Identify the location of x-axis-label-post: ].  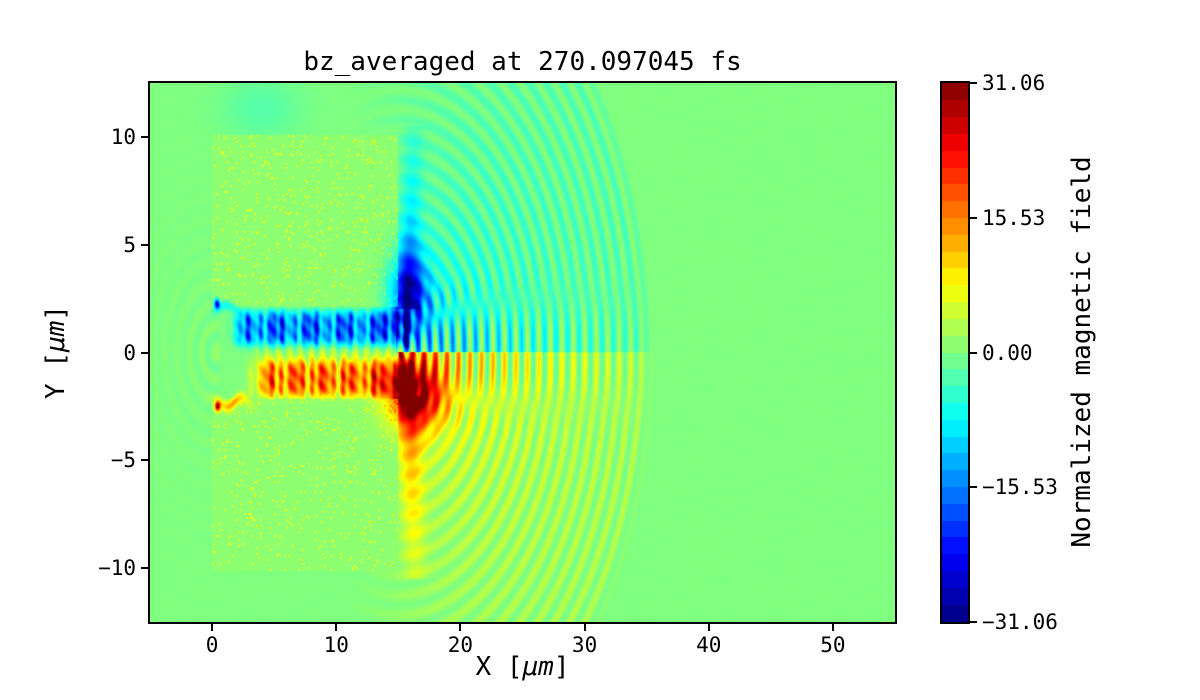
(561, 667).